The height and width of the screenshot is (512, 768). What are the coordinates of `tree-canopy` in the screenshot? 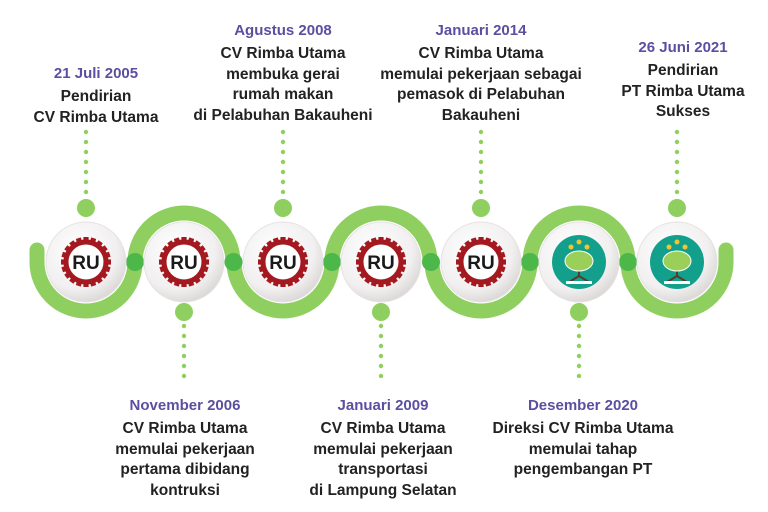 It's located at (579, 261).